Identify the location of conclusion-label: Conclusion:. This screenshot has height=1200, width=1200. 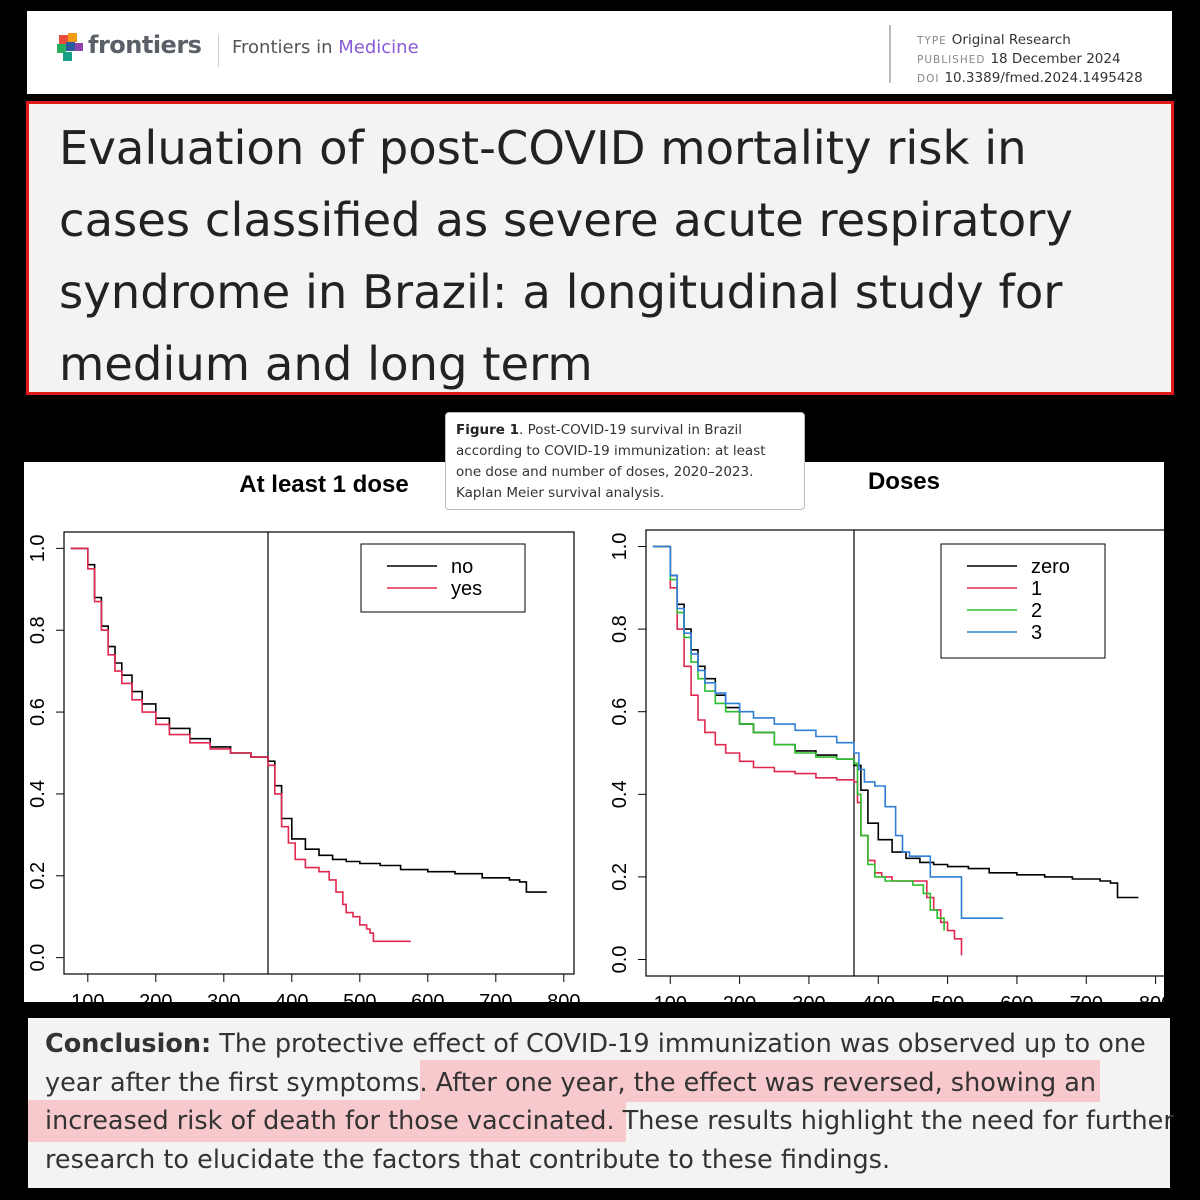
(128, 1044).